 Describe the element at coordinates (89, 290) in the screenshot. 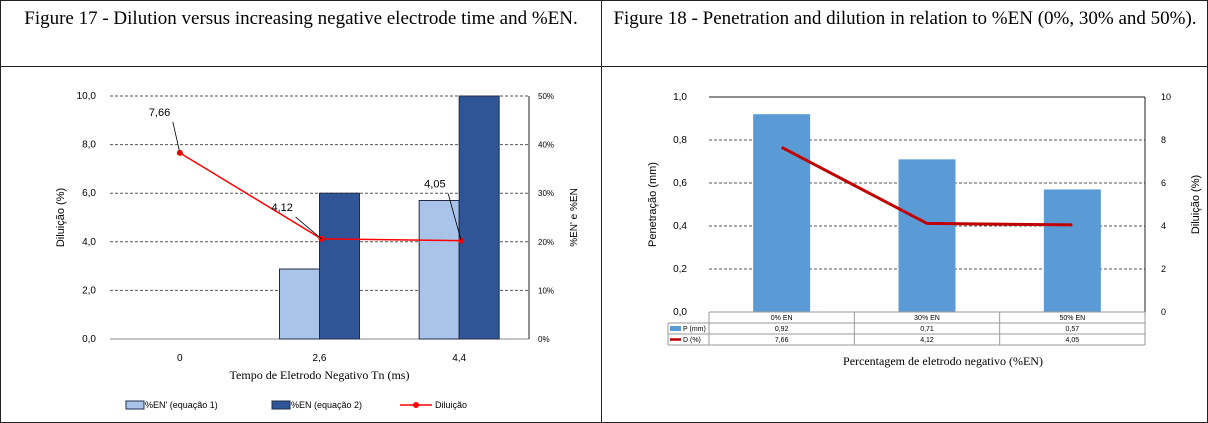

I see `y-tick-label: 2,0` at that location.